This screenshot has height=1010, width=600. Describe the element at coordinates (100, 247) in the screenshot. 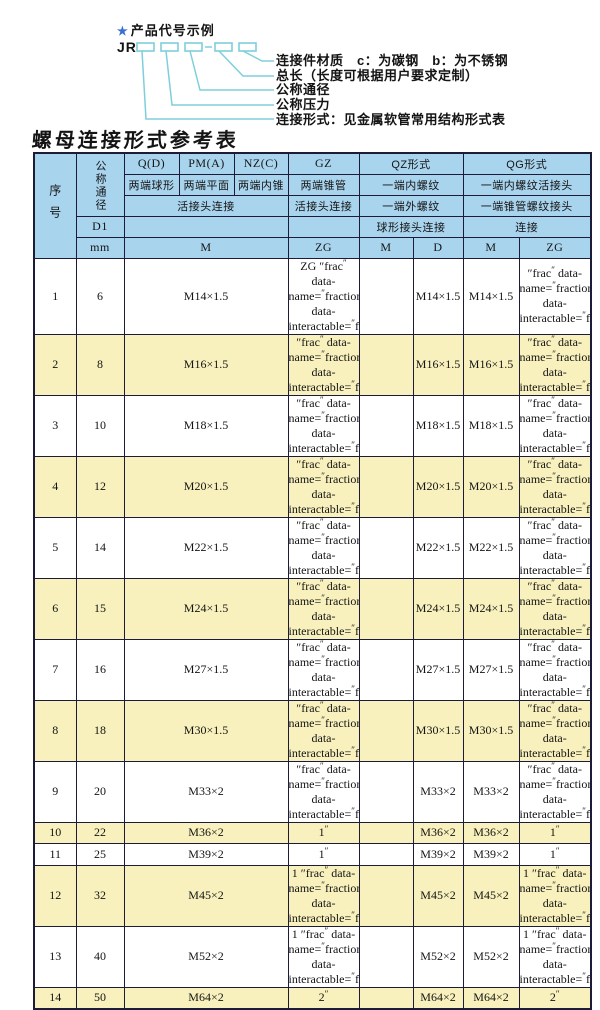

I see `header-mm: mm` at that location.